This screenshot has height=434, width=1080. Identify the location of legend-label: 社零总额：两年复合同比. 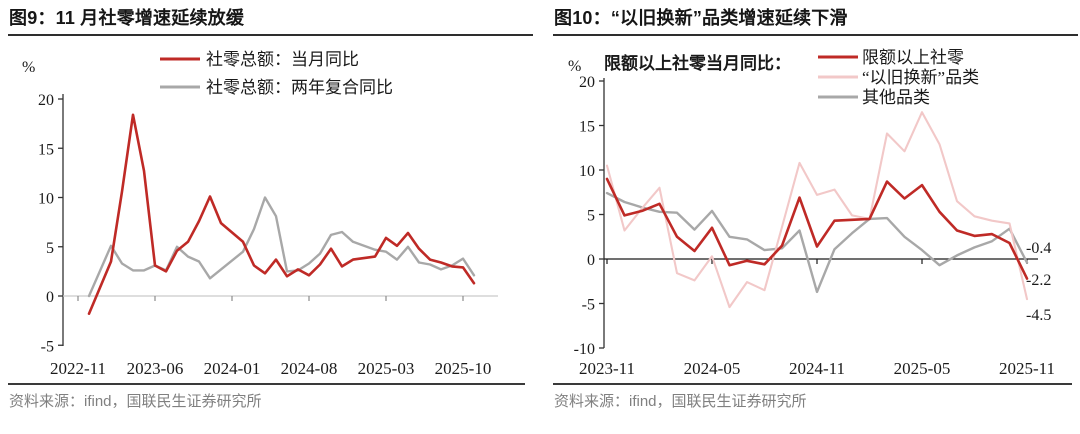
(299, 87).